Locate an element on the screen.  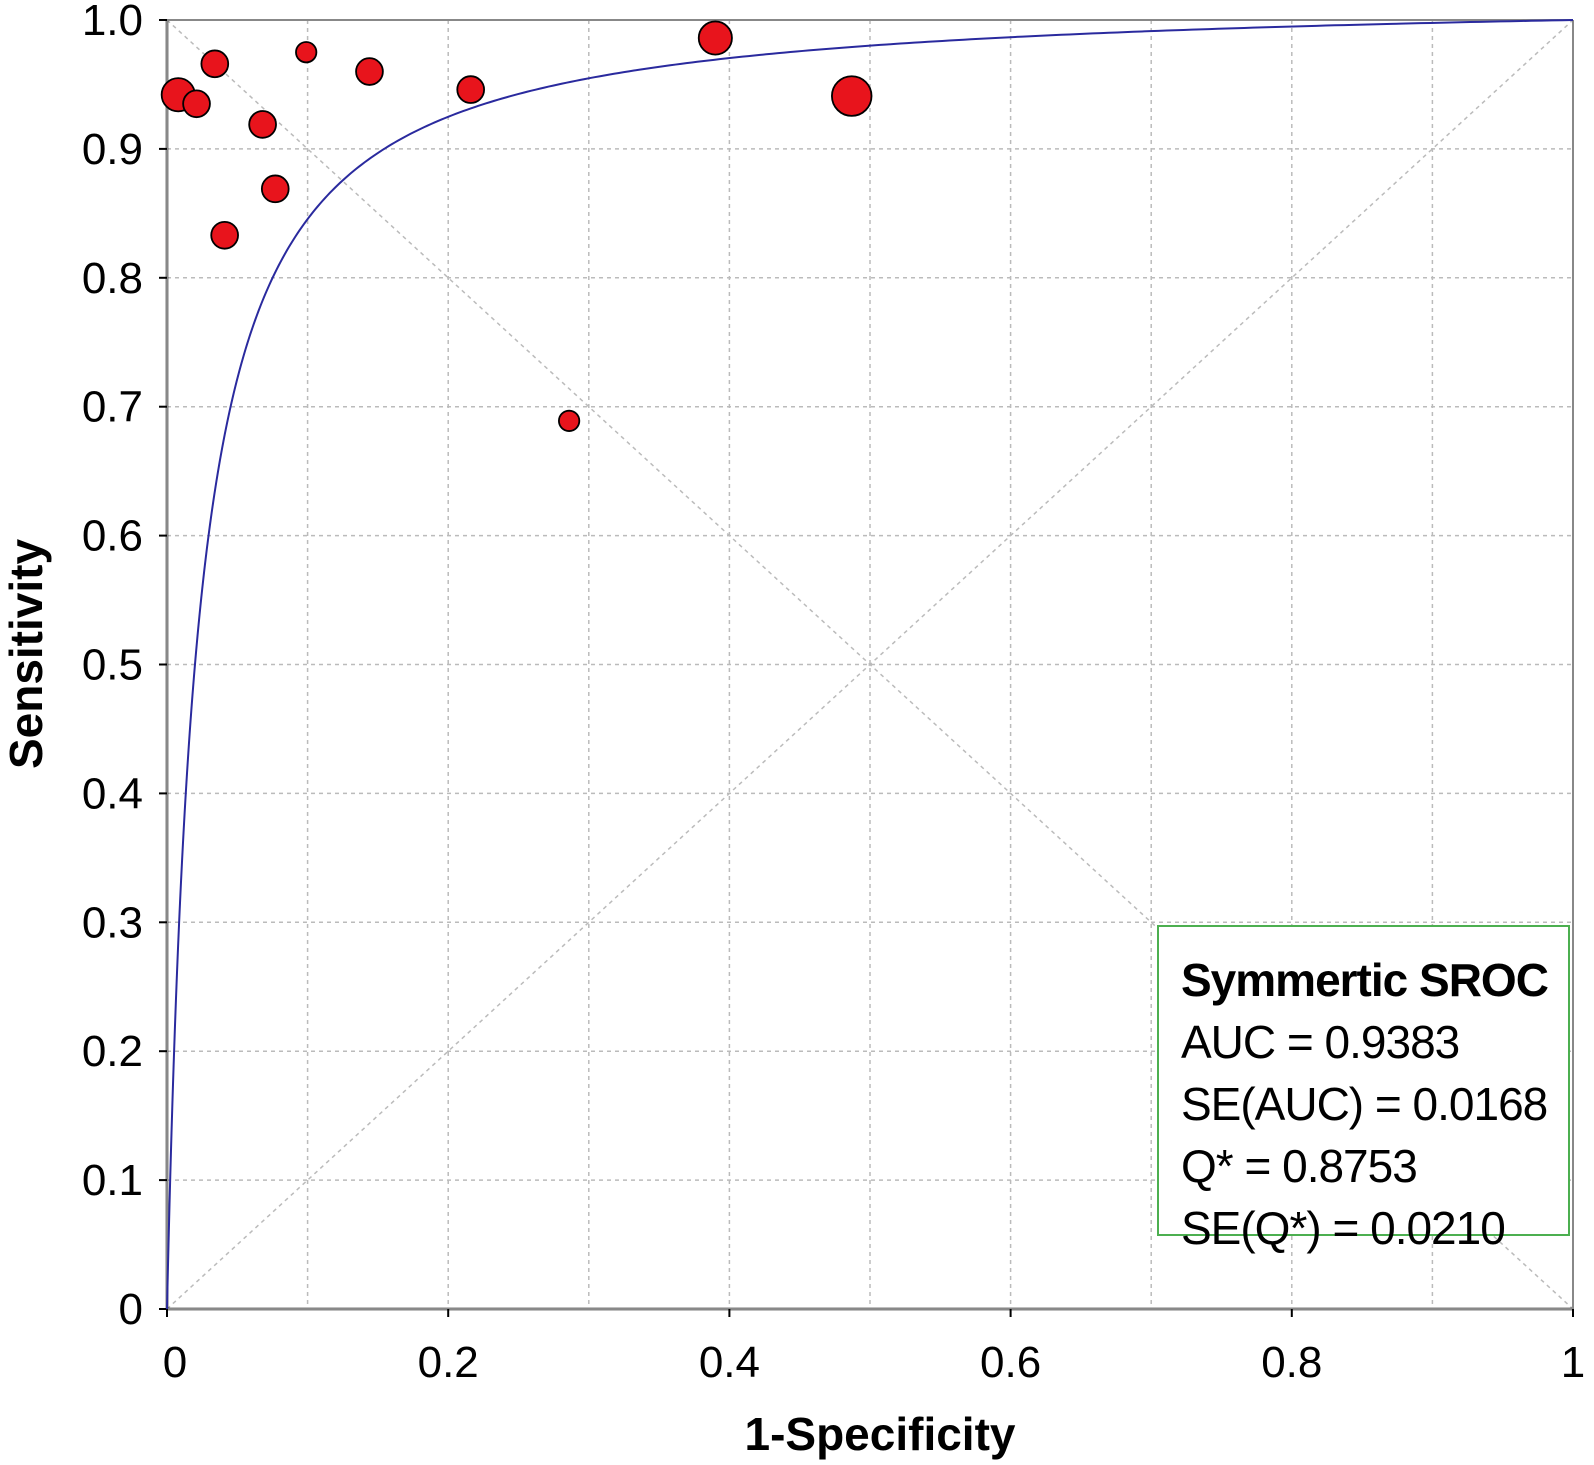
y-tick-label: 0.3 is located at coordinates (112, 922).